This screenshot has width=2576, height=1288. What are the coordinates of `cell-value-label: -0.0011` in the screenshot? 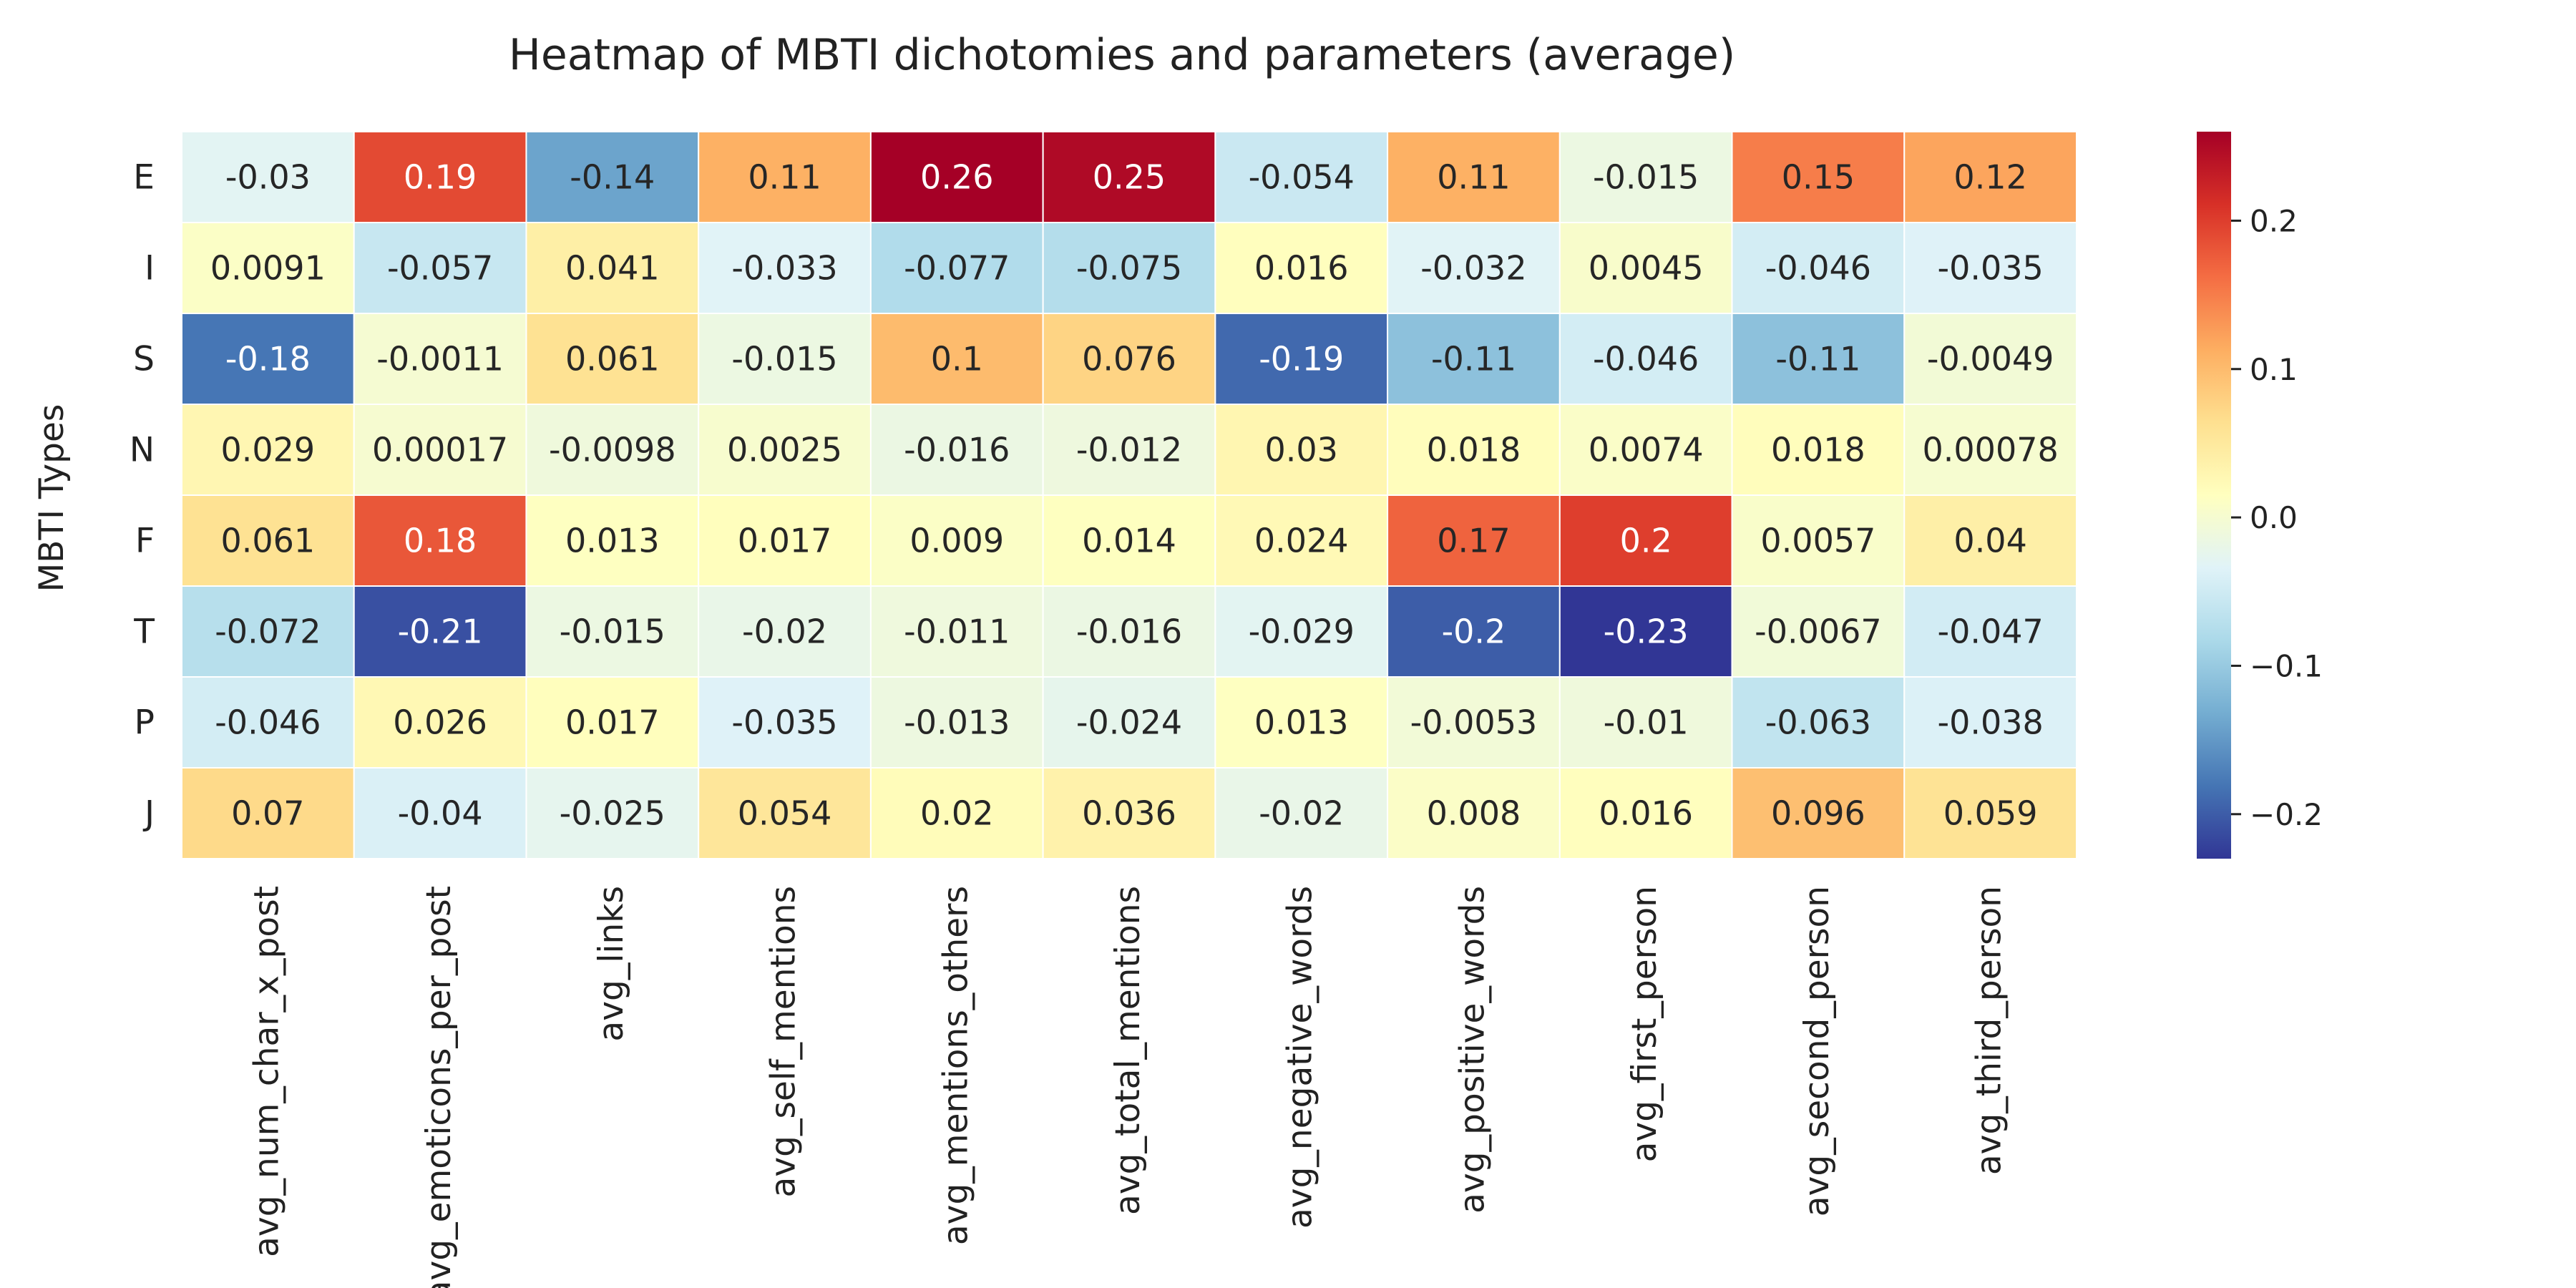 It's located at (440, 359).